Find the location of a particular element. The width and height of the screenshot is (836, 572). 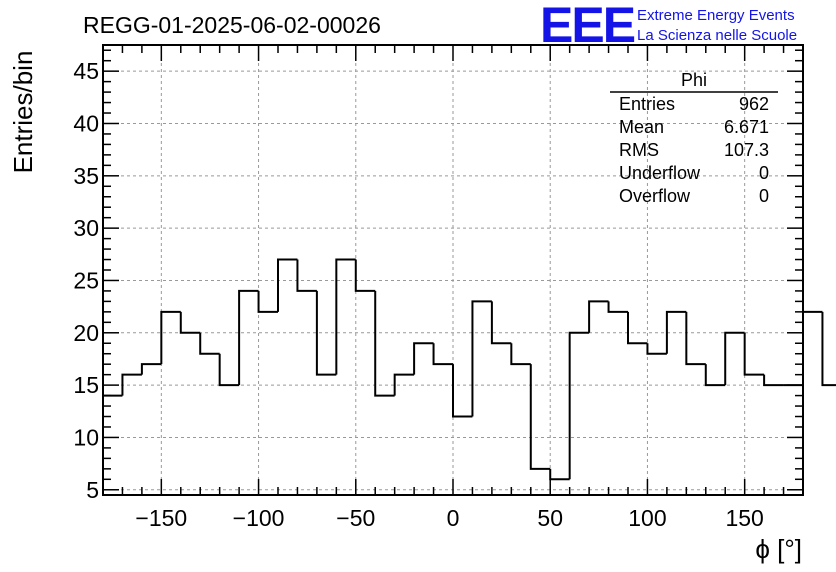

stats-value-underflow: 0 is located at coordinates (764, 173).